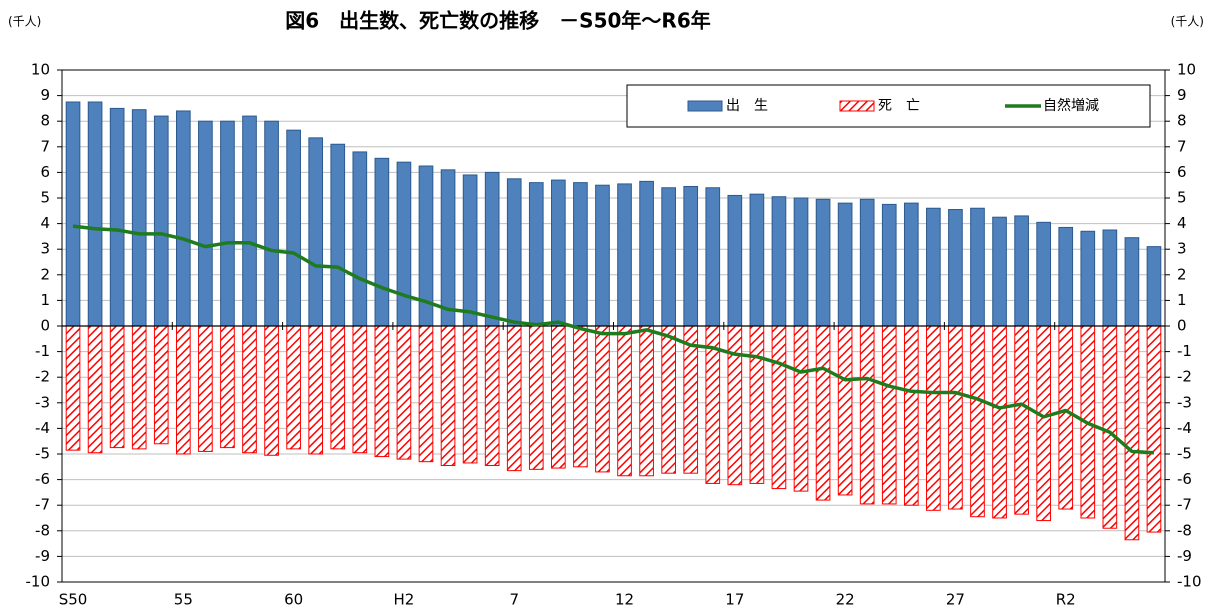 The height and width of the screenshot is (611, 1212). Describe the element at coordinates (24, 22) in the screenshot. I see `y-unit: (千人)` at that location.